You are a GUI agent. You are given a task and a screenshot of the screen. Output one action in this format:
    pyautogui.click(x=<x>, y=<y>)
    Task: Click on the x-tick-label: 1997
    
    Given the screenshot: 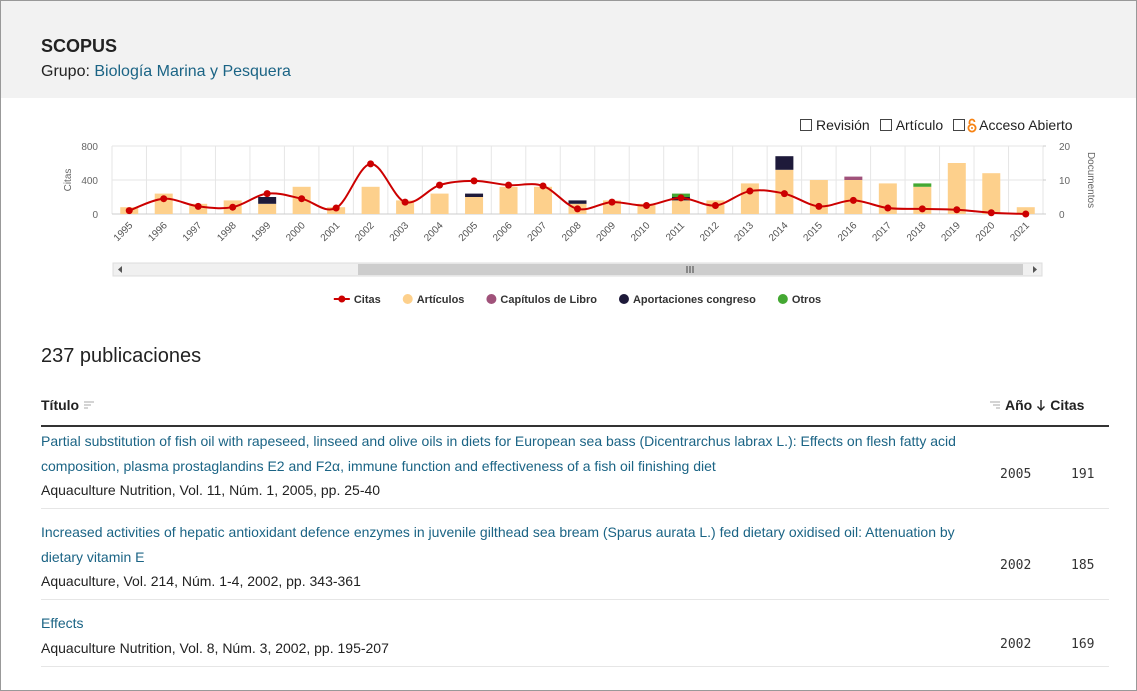 What is the action you would take?
    pyautogui.click(x=193, y=232)
    